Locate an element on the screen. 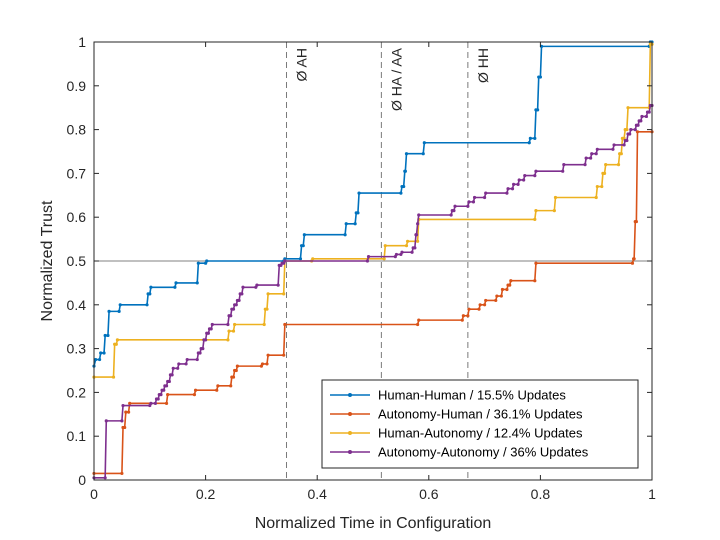 The image size is (720, 540). y-tick-label-9: 0.9 is located at coordinates (77, 86).